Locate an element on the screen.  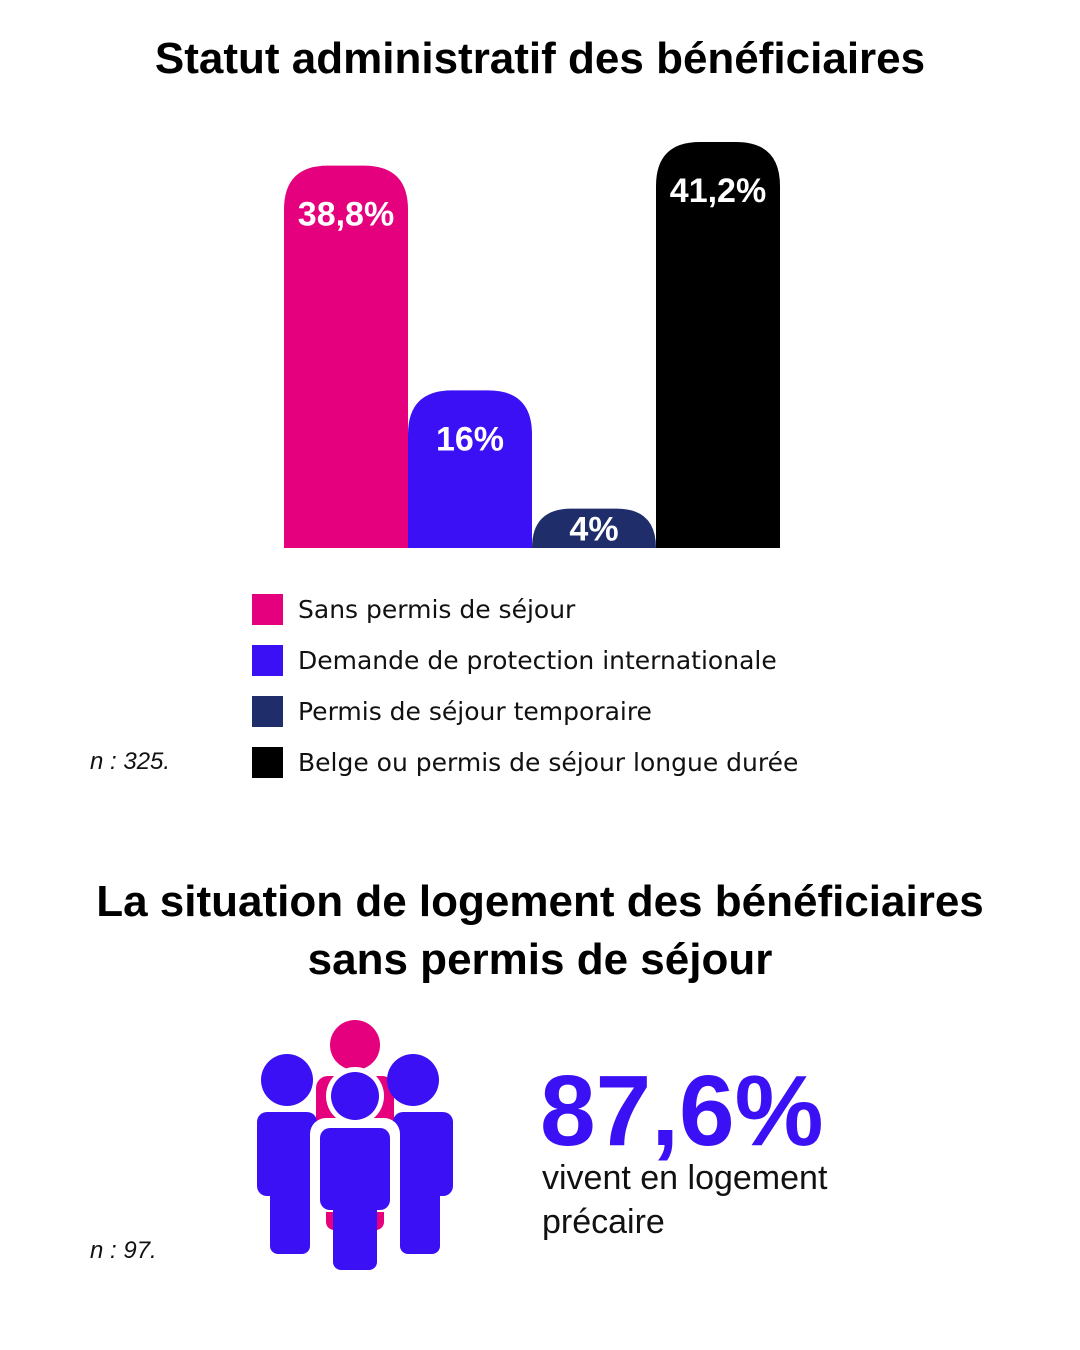
legend-label: Sans permis de séjour is located at coordinates (437, 609).